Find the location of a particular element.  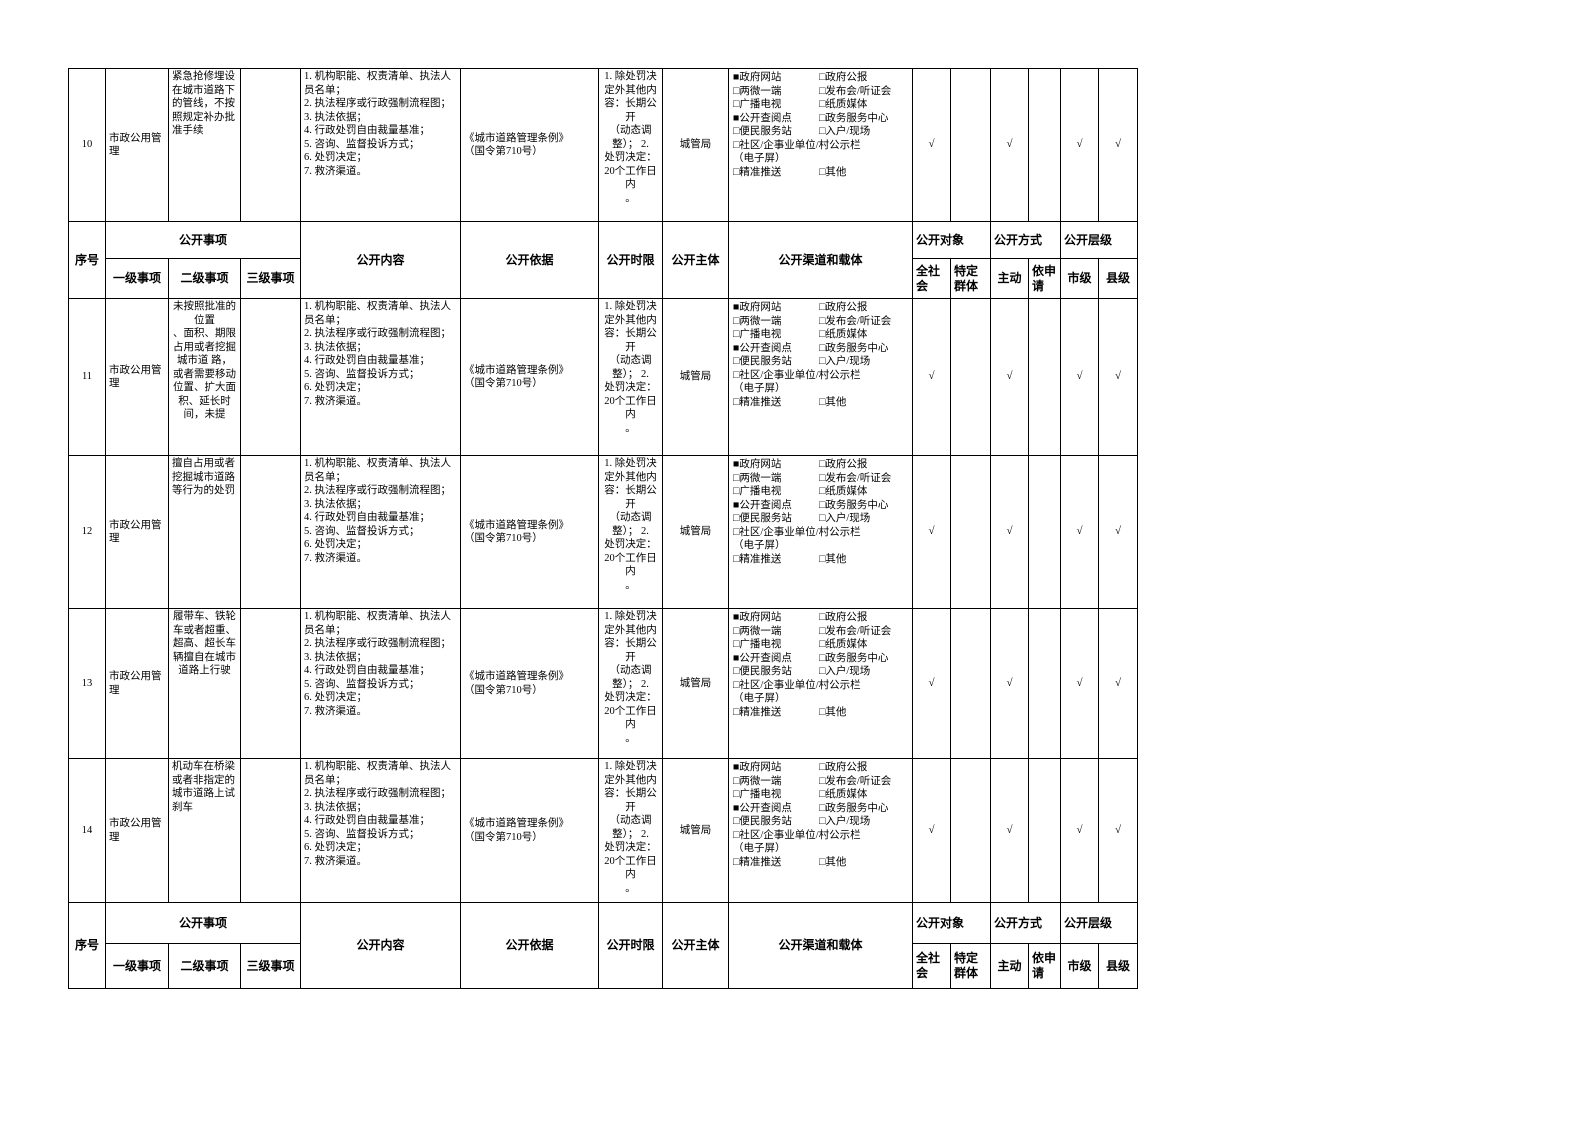

header-subject: 公开主体 is located at coordinates (695, 945).